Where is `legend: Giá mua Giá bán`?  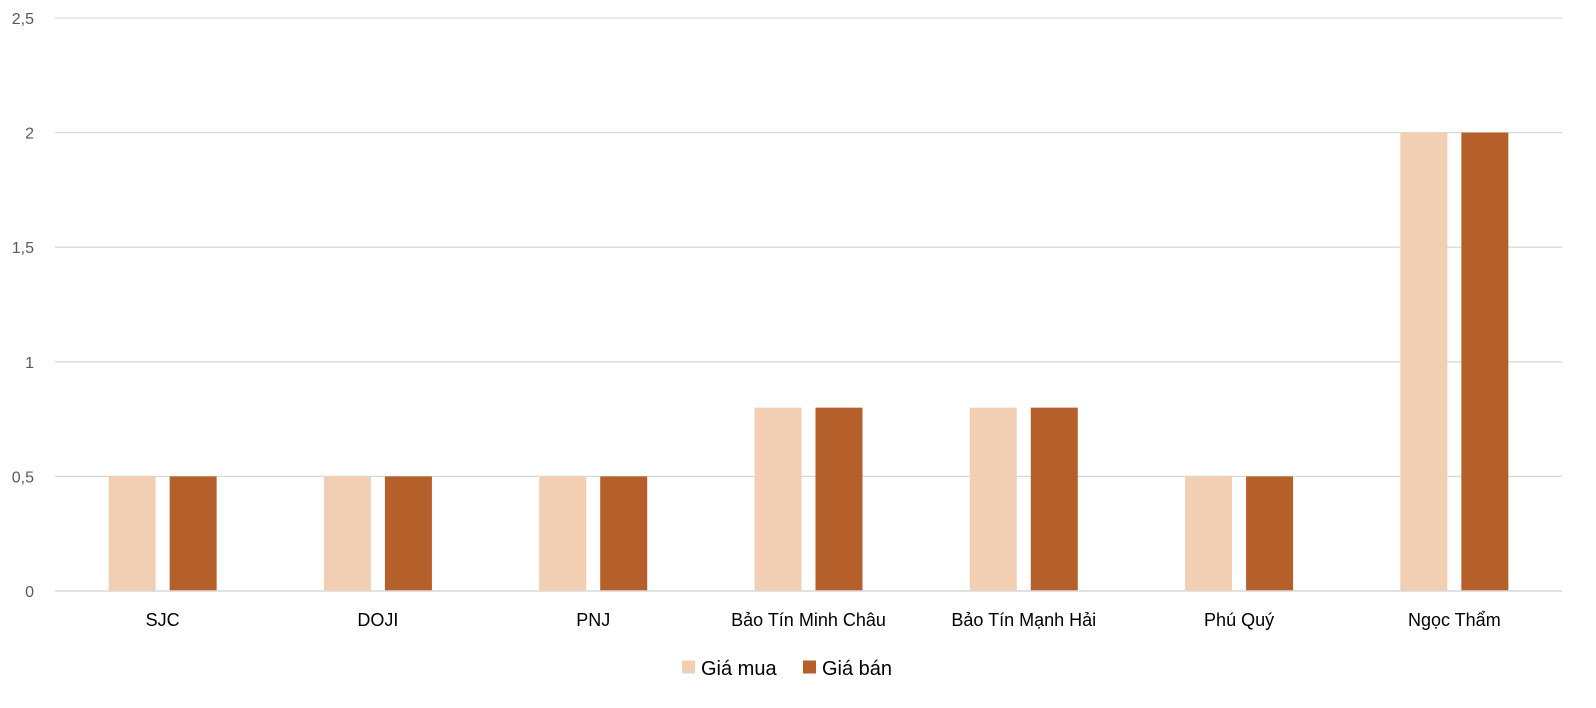
legend: Giá mua Giá bán is located at coordinates (787, 669).